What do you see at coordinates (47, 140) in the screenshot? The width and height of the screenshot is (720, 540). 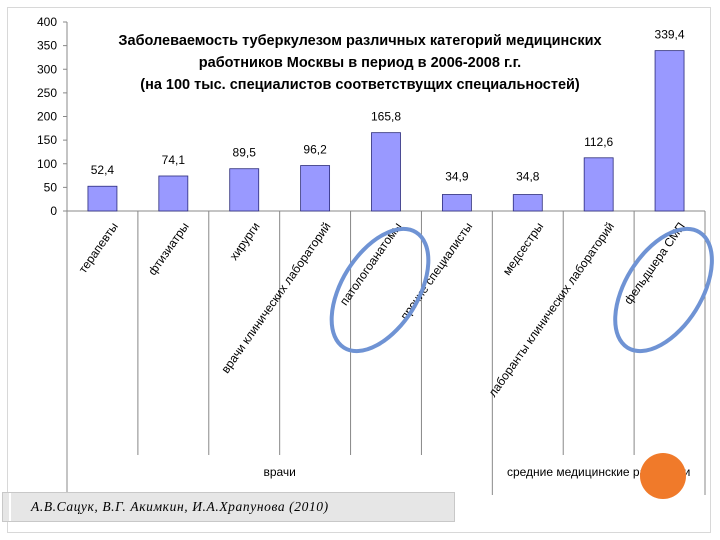 I see `y-tick-label: 150` at bounding box center [47, 140].